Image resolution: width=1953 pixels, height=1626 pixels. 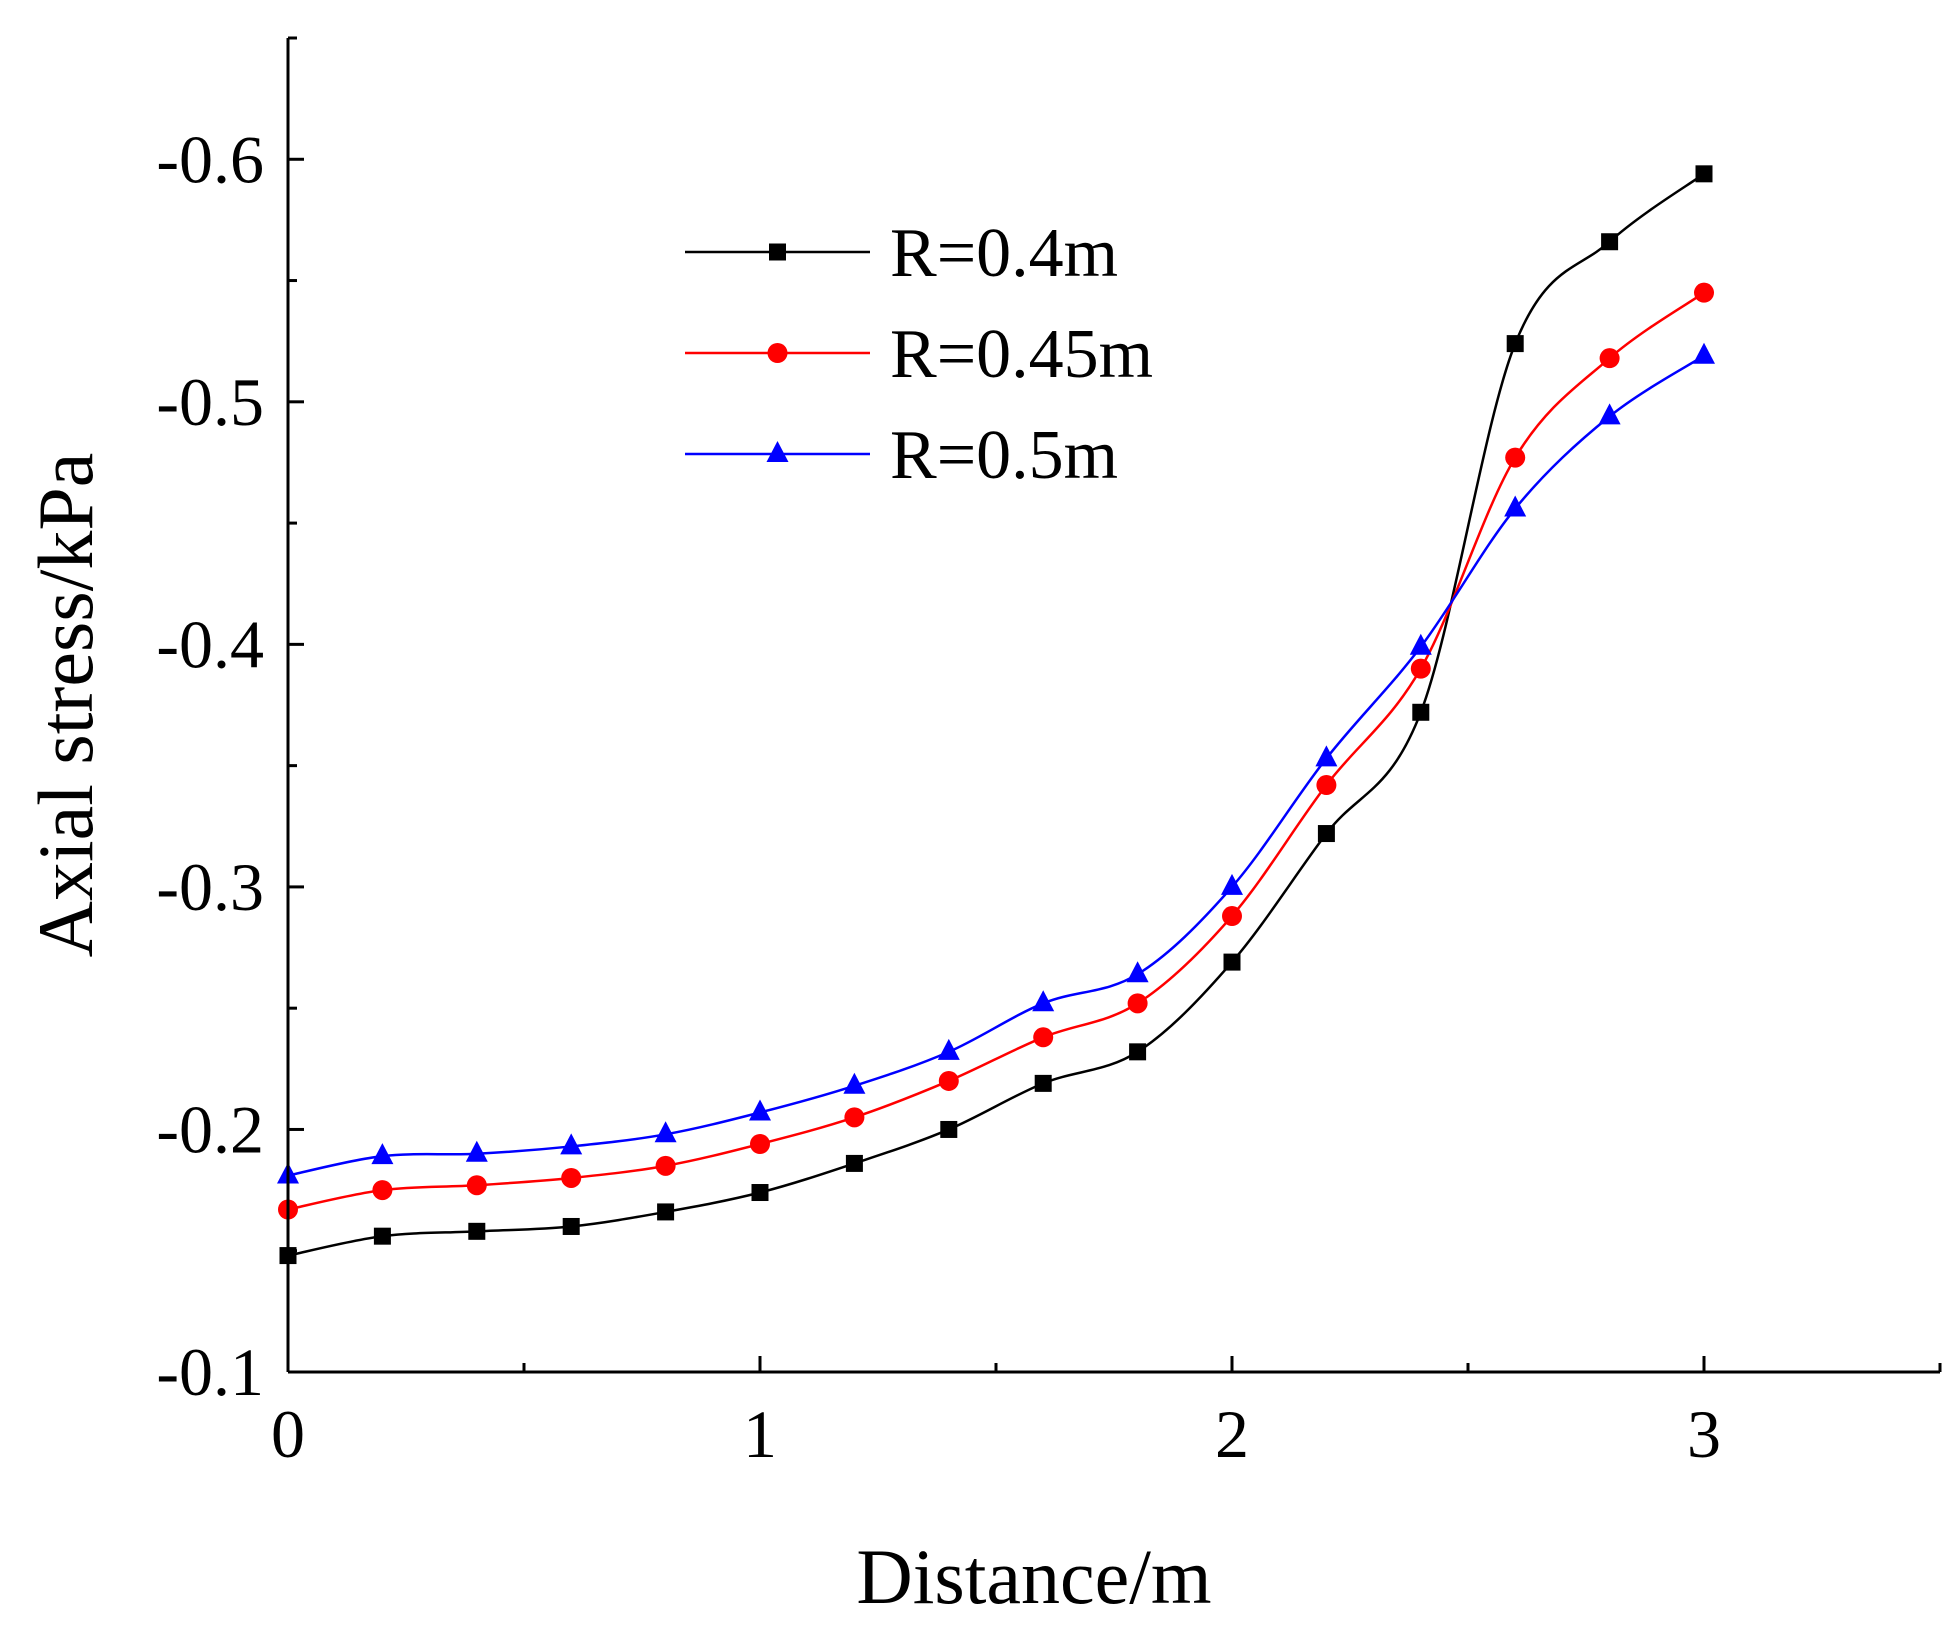 What do you see at coordinates (1004, 253) in the screenshot?
I see `legend-label: R=0.4m` at bounding box center [1004, 253].